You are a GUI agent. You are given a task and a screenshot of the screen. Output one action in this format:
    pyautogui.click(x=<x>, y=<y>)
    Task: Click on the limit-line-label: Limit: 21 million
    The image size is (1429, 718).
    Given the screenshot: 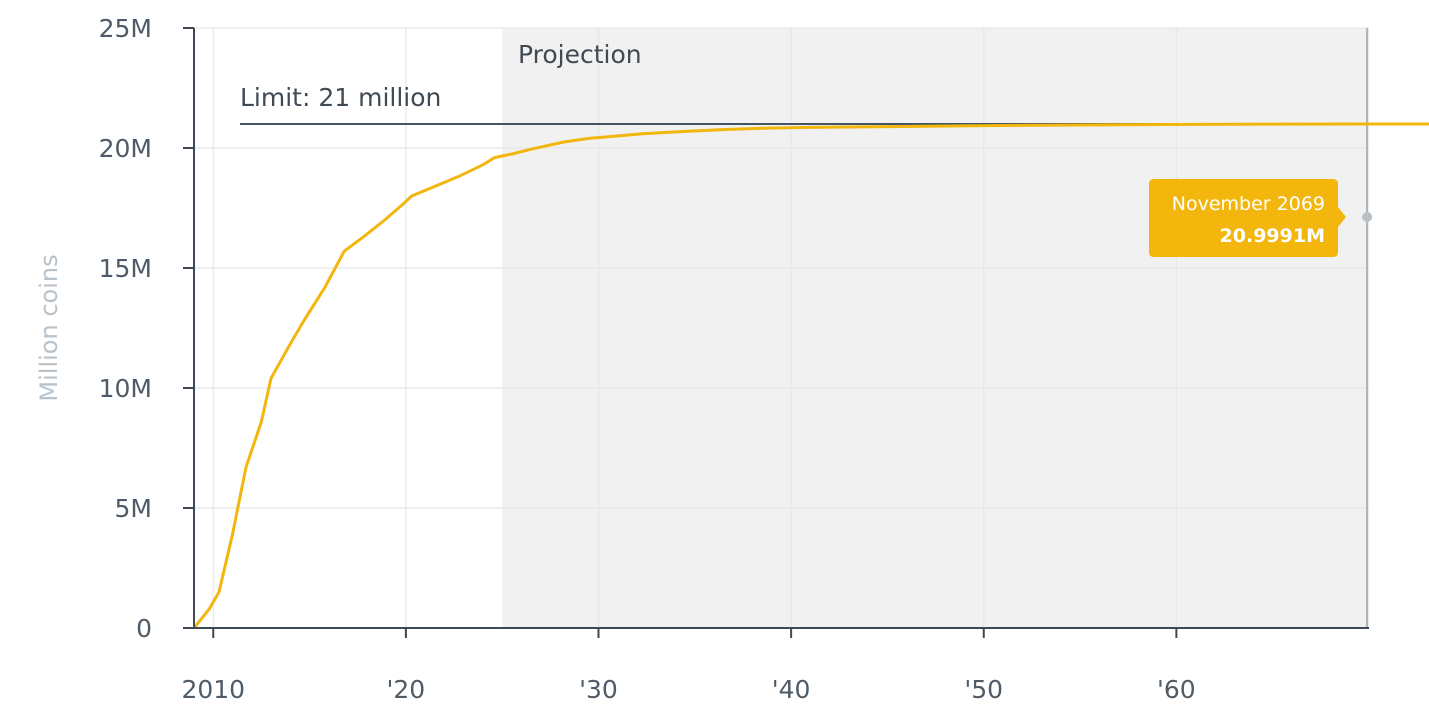 What is the action you would take?
    pyautogui.click(x=340, y=97)
    